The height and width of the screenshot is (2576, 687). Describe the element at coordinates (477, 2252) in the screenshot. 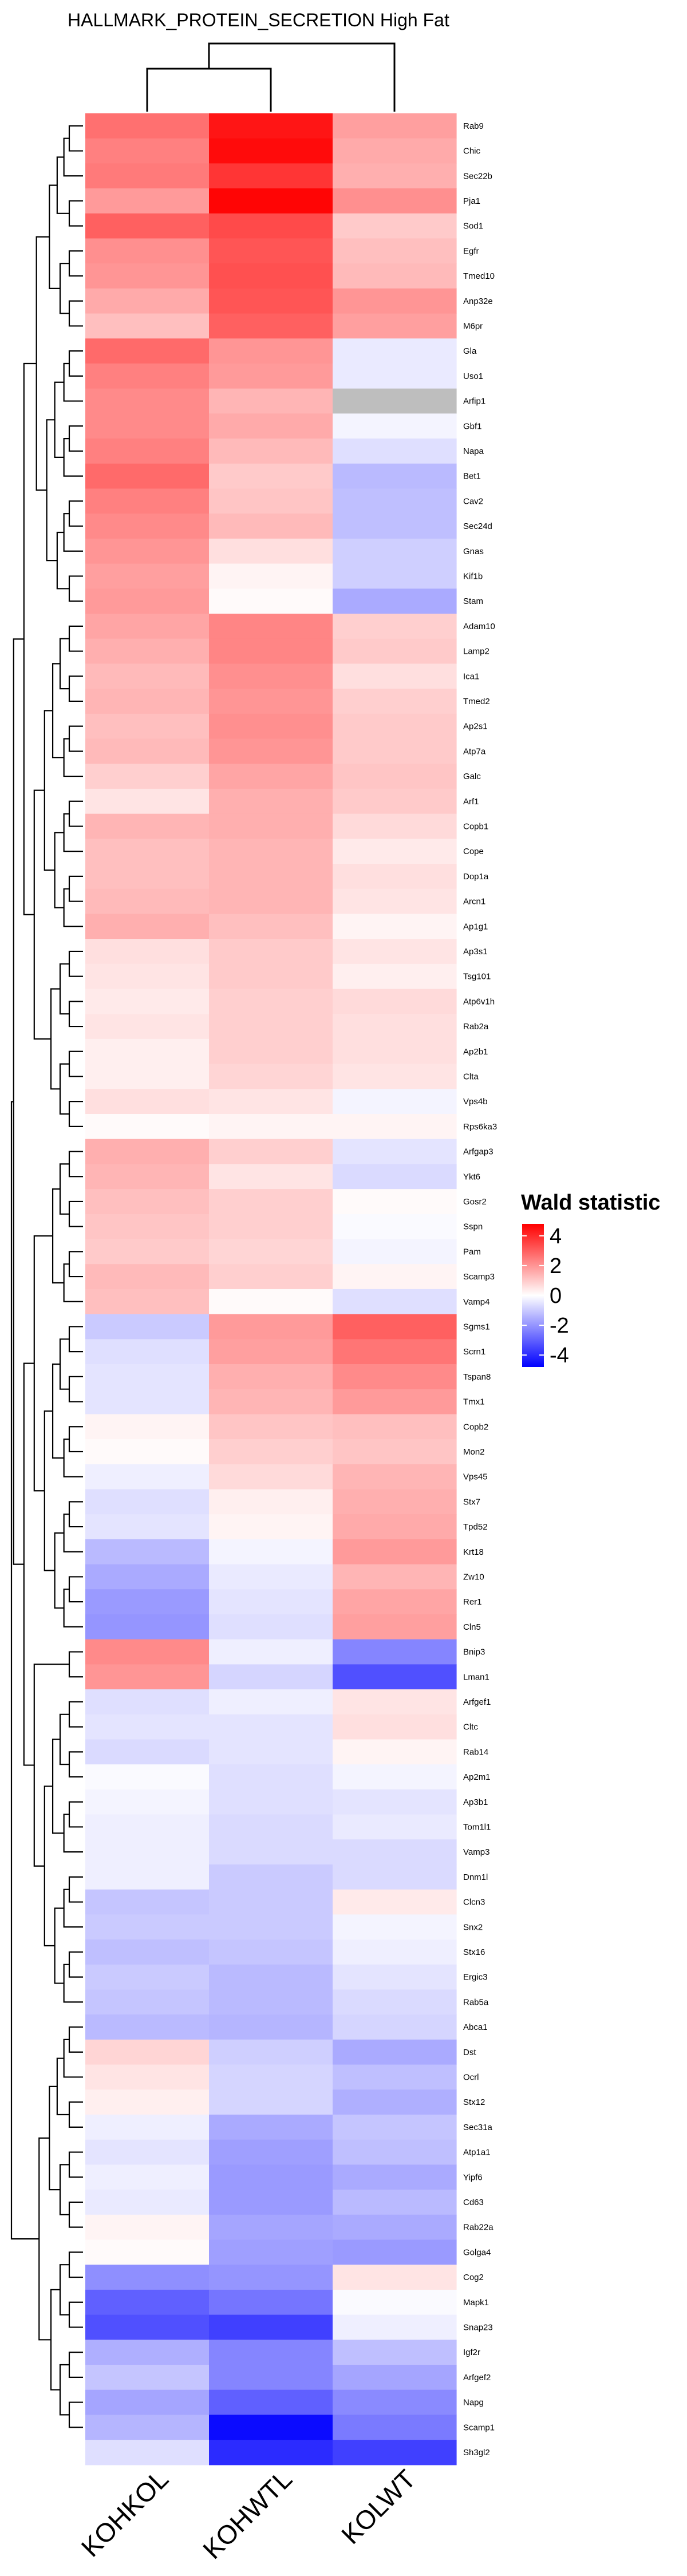

I see `row-label: Golga4` at that location.